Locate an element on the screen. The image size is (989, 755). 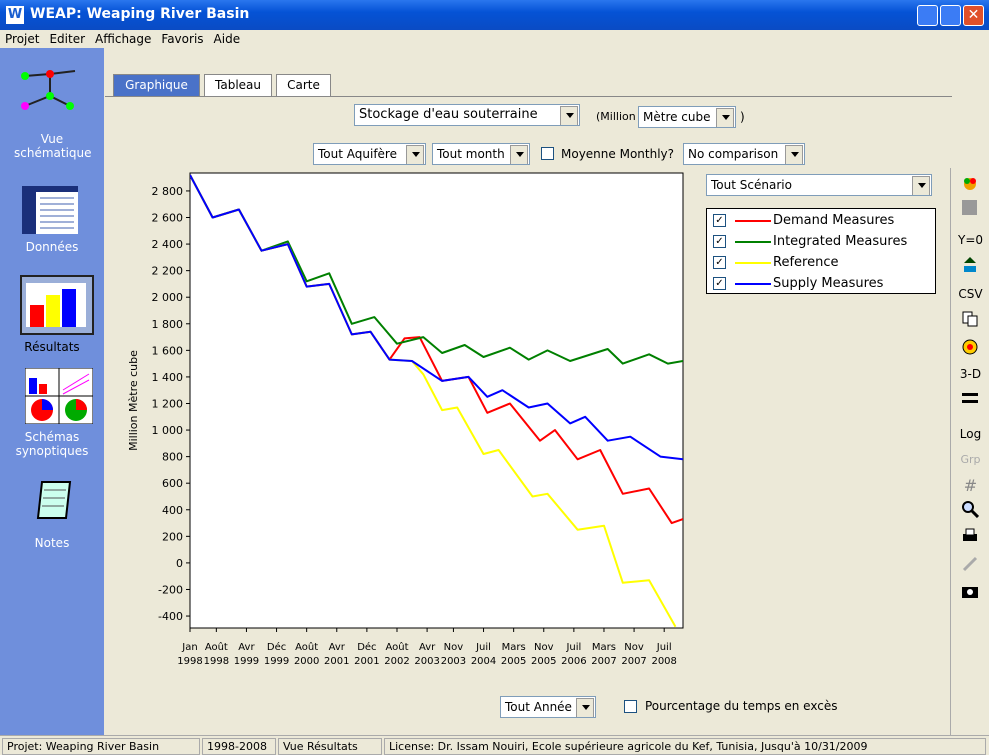
aquifer-dropdown: Tout Aquifère is located at coordinates (369, 154).